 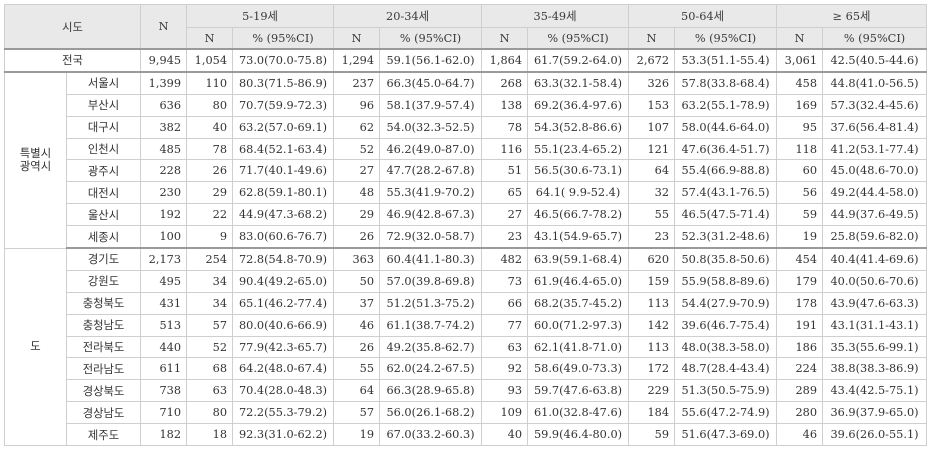 What do you see at coordinates (652, 60) in the screenshot?
I see `age-n-cell: 2,672` at bounding box center [652, 60].